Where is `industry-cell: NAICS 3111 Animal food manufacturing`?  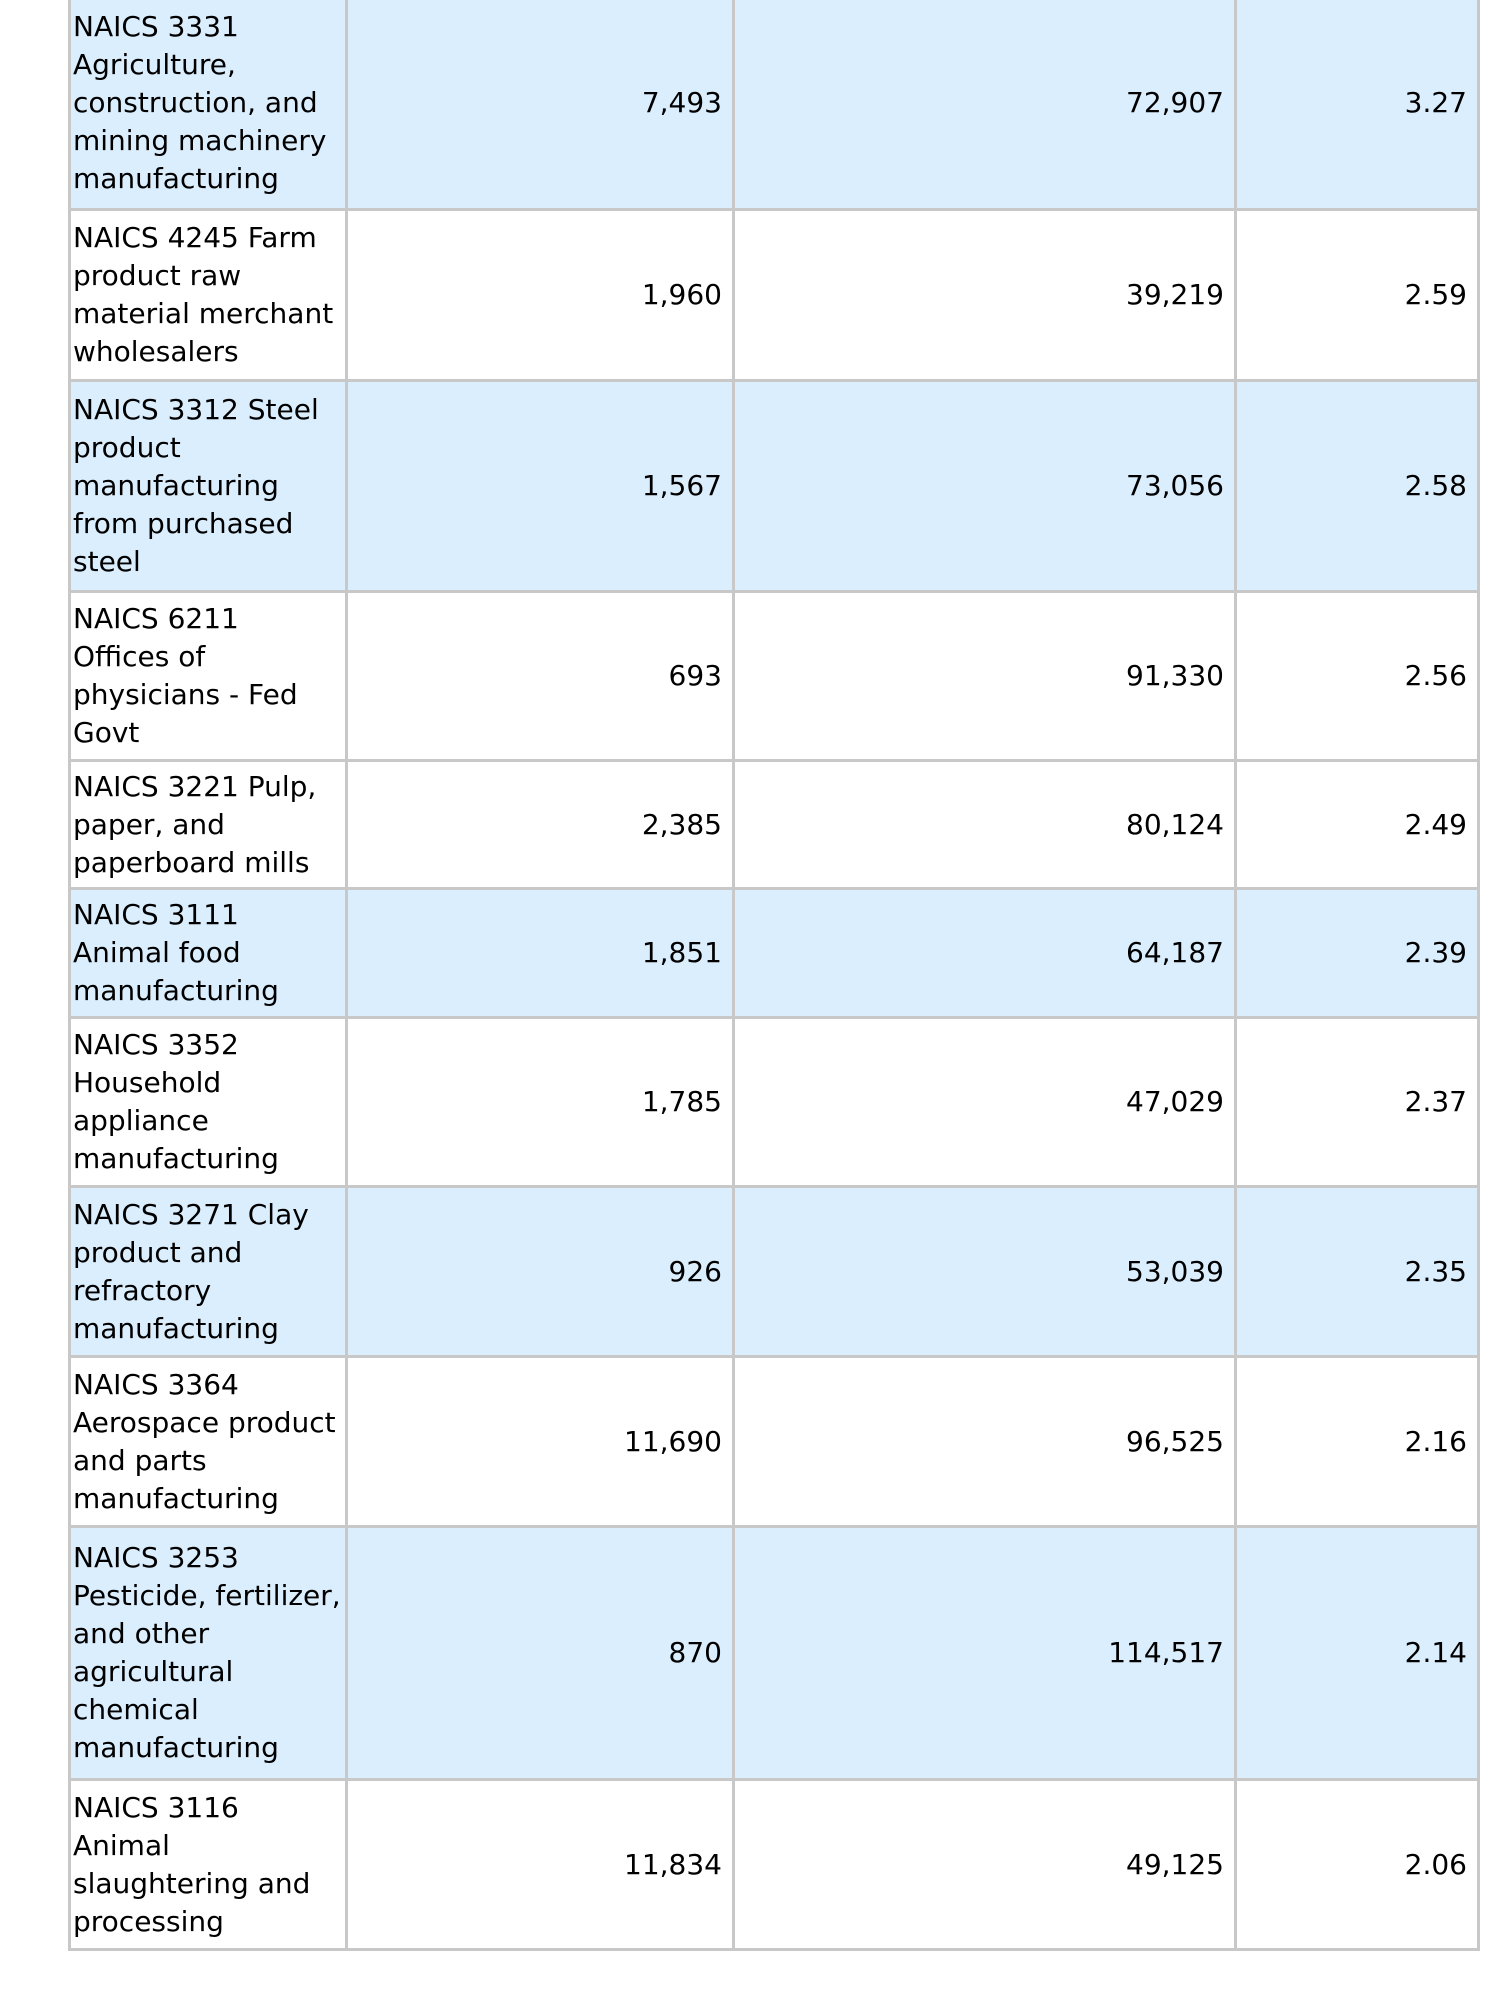 industry-cell: NAICS 3111 Animal food manufacturing is located at coordinates (208, 953).